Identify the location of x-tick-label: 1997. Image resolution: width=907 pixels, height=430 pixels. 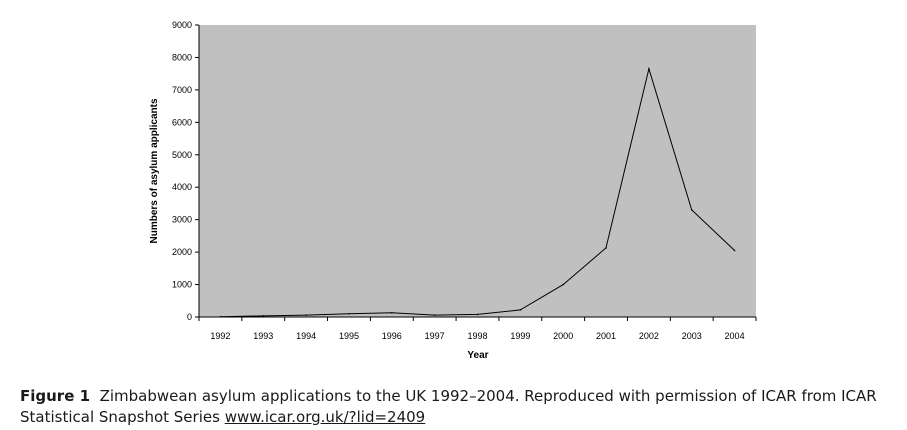
(435, 336).